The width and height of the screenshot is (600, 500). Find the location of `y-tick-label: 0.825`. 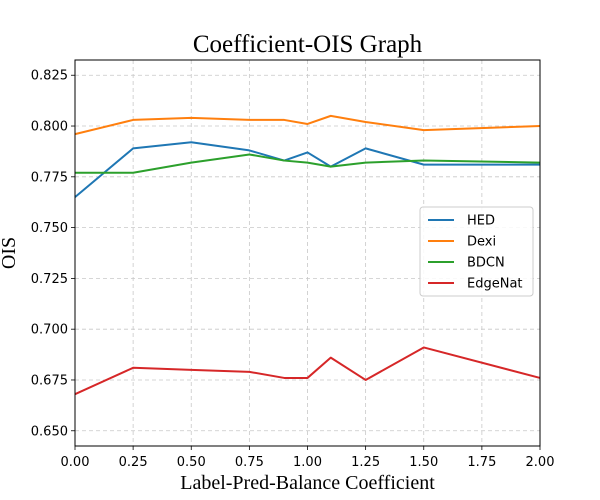

y-tick-label: 0.825 is located at coordinates (49, 76).